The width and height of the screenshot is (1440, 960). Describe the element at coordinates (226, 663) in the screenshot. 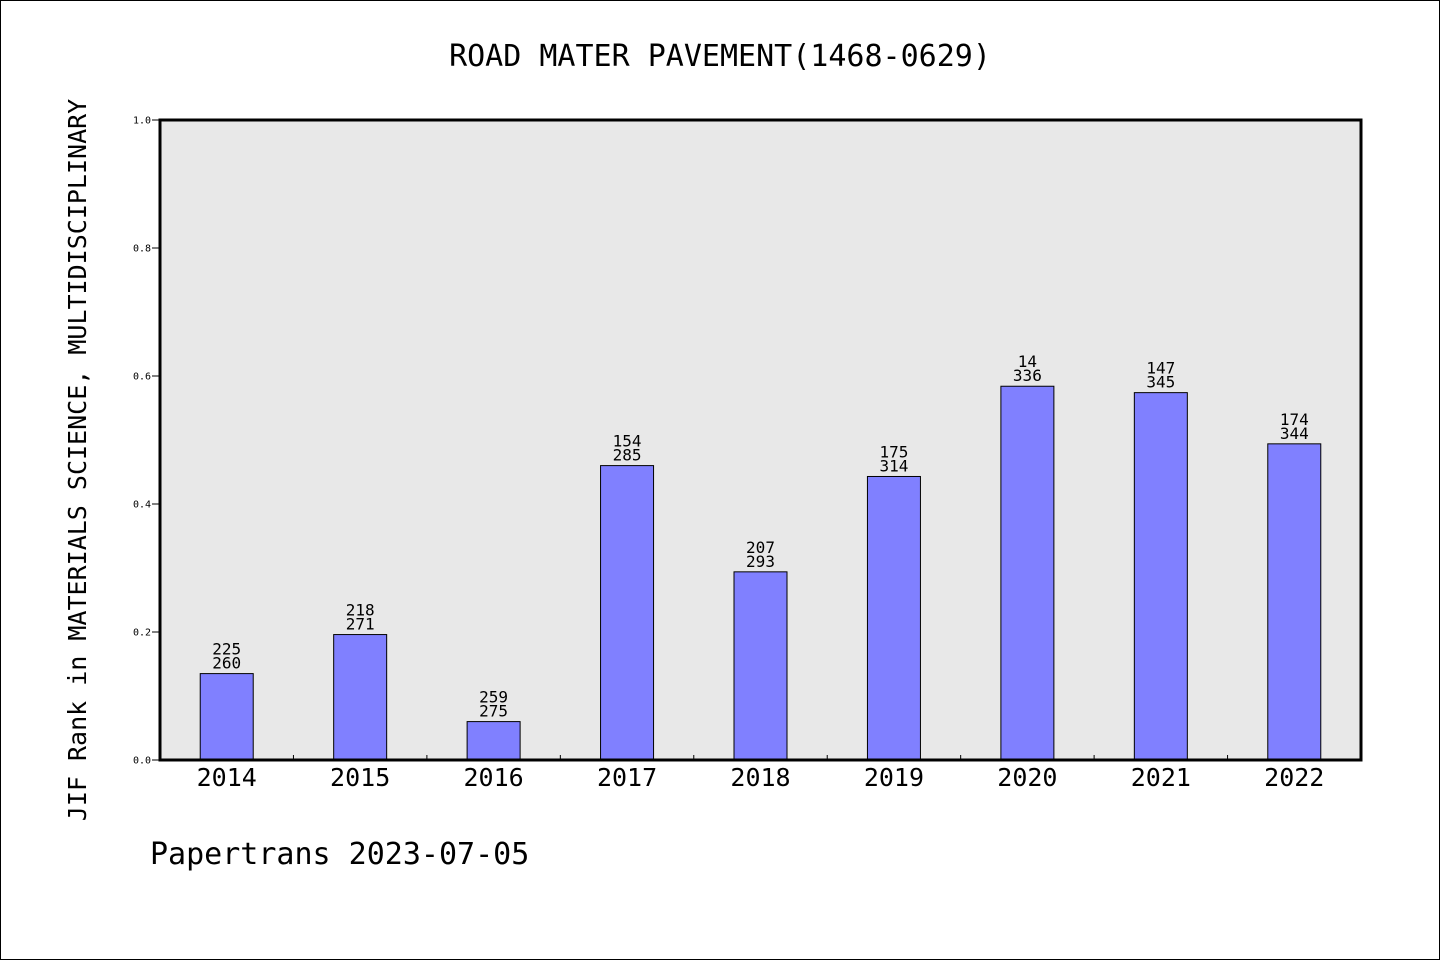

I see `bar-total-label: 260` at that location.